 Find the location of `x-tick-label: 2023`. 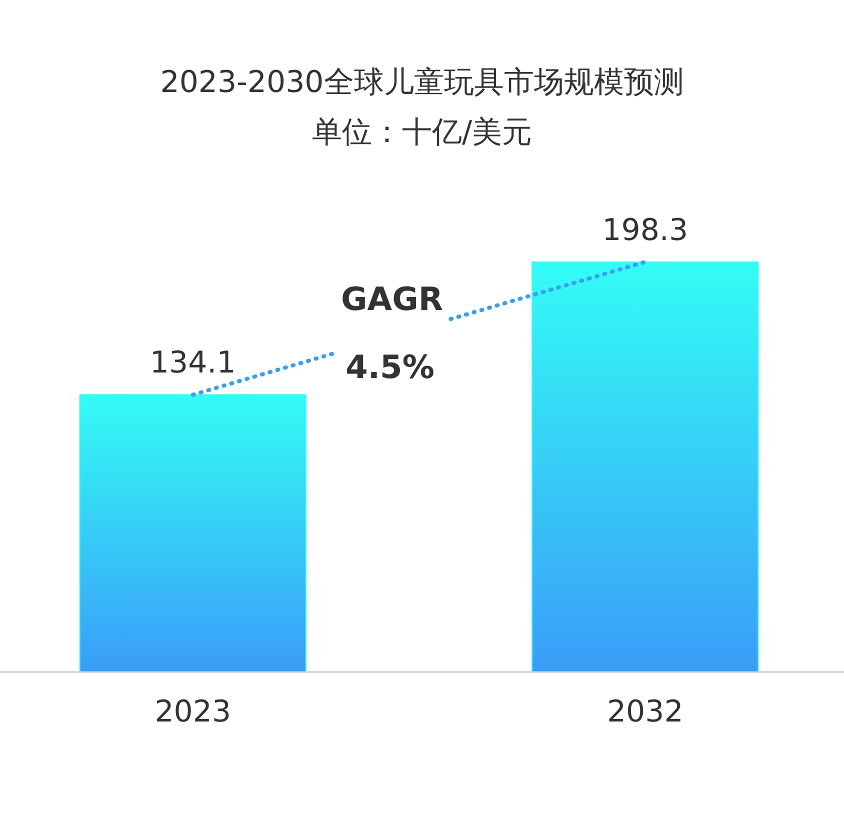

x-tick-label: 2023 is located at coordinates (193, 712).